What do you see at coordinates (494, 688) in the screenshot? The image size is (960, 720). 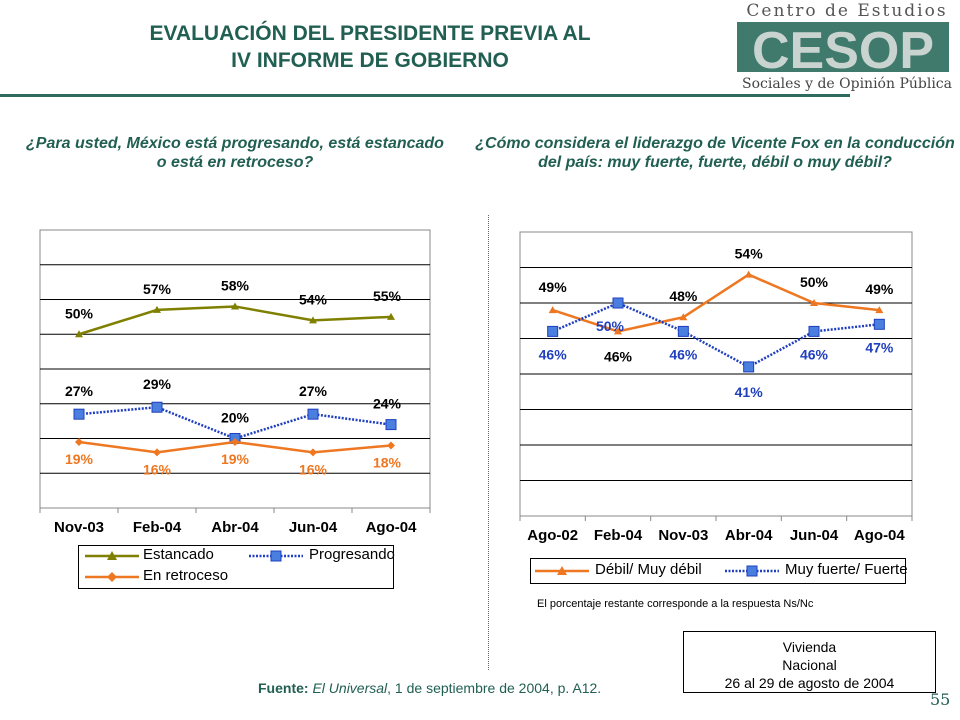 I see `source-details: , 1 de septiembre de 2004, p. A12.` at bounding box center [494, 688].